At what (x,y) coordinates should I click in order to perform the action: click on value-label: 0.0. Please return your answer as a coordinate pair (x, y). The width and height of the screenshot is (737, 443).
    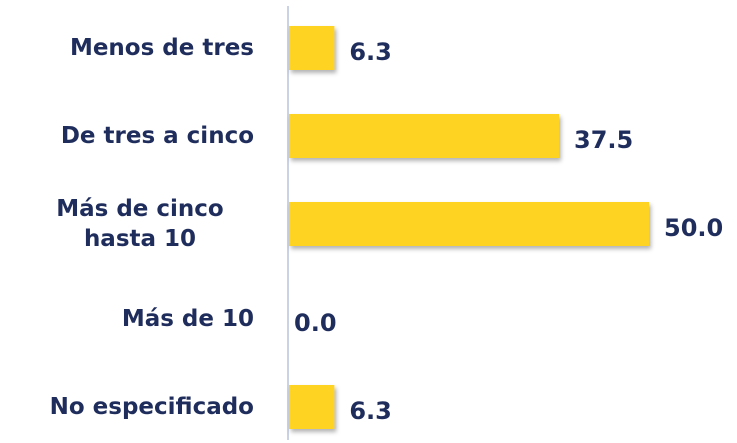
    Looking at the image, I should click on (315, 323).